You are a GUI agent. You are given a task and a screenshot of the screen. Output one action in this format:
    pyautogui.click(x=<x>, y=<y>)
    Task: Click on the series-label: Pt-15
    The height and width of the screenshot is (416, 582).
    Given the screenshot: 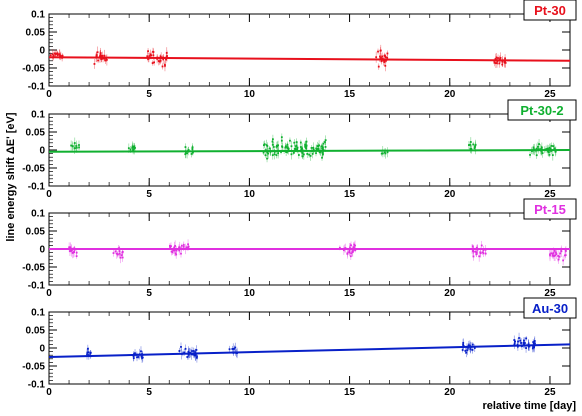 What is the action you would take?
    pyautogui.click(x=550, y=209)
    